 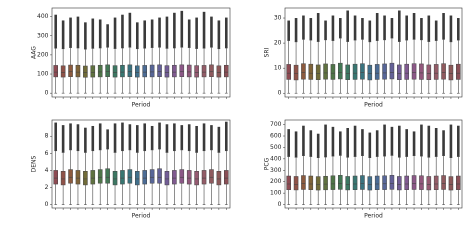 What do you see at coordinates (280, 93) in the screenshot?
I see `y-tick-label: 0` at bounding box center [280, 93].